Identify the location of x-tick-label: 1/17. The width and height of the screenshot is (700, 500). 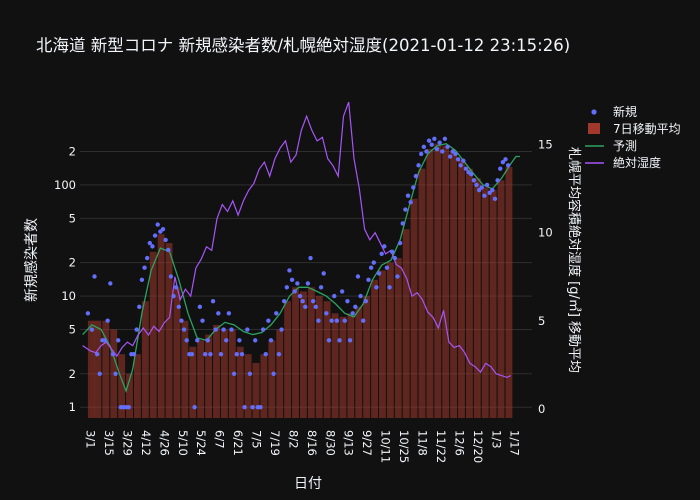
(515, 443).